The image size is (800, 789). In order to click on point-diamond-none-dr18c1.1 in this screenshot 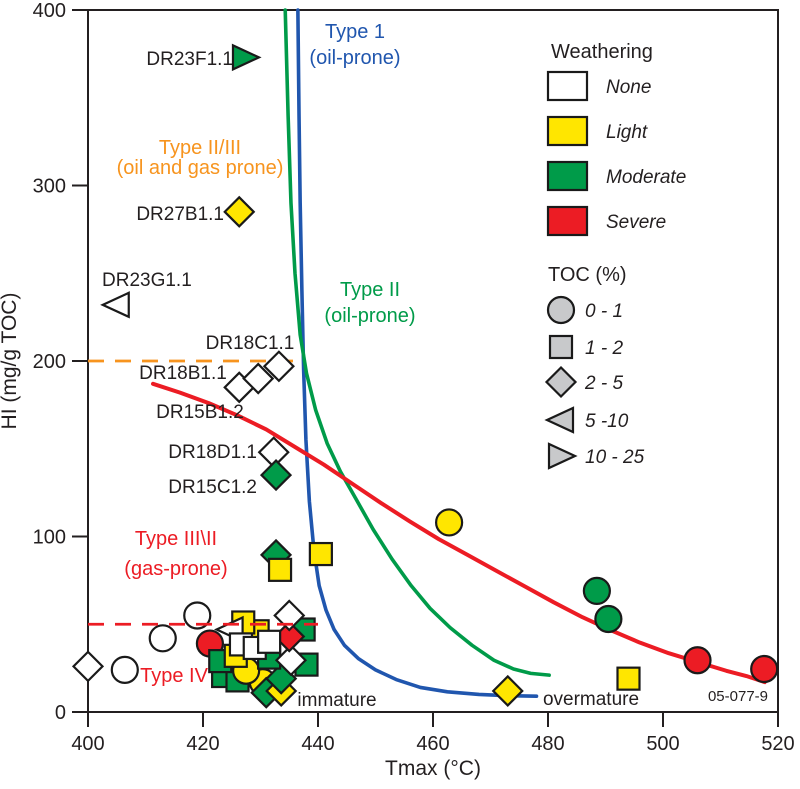, I will do `click(278, 366)`.